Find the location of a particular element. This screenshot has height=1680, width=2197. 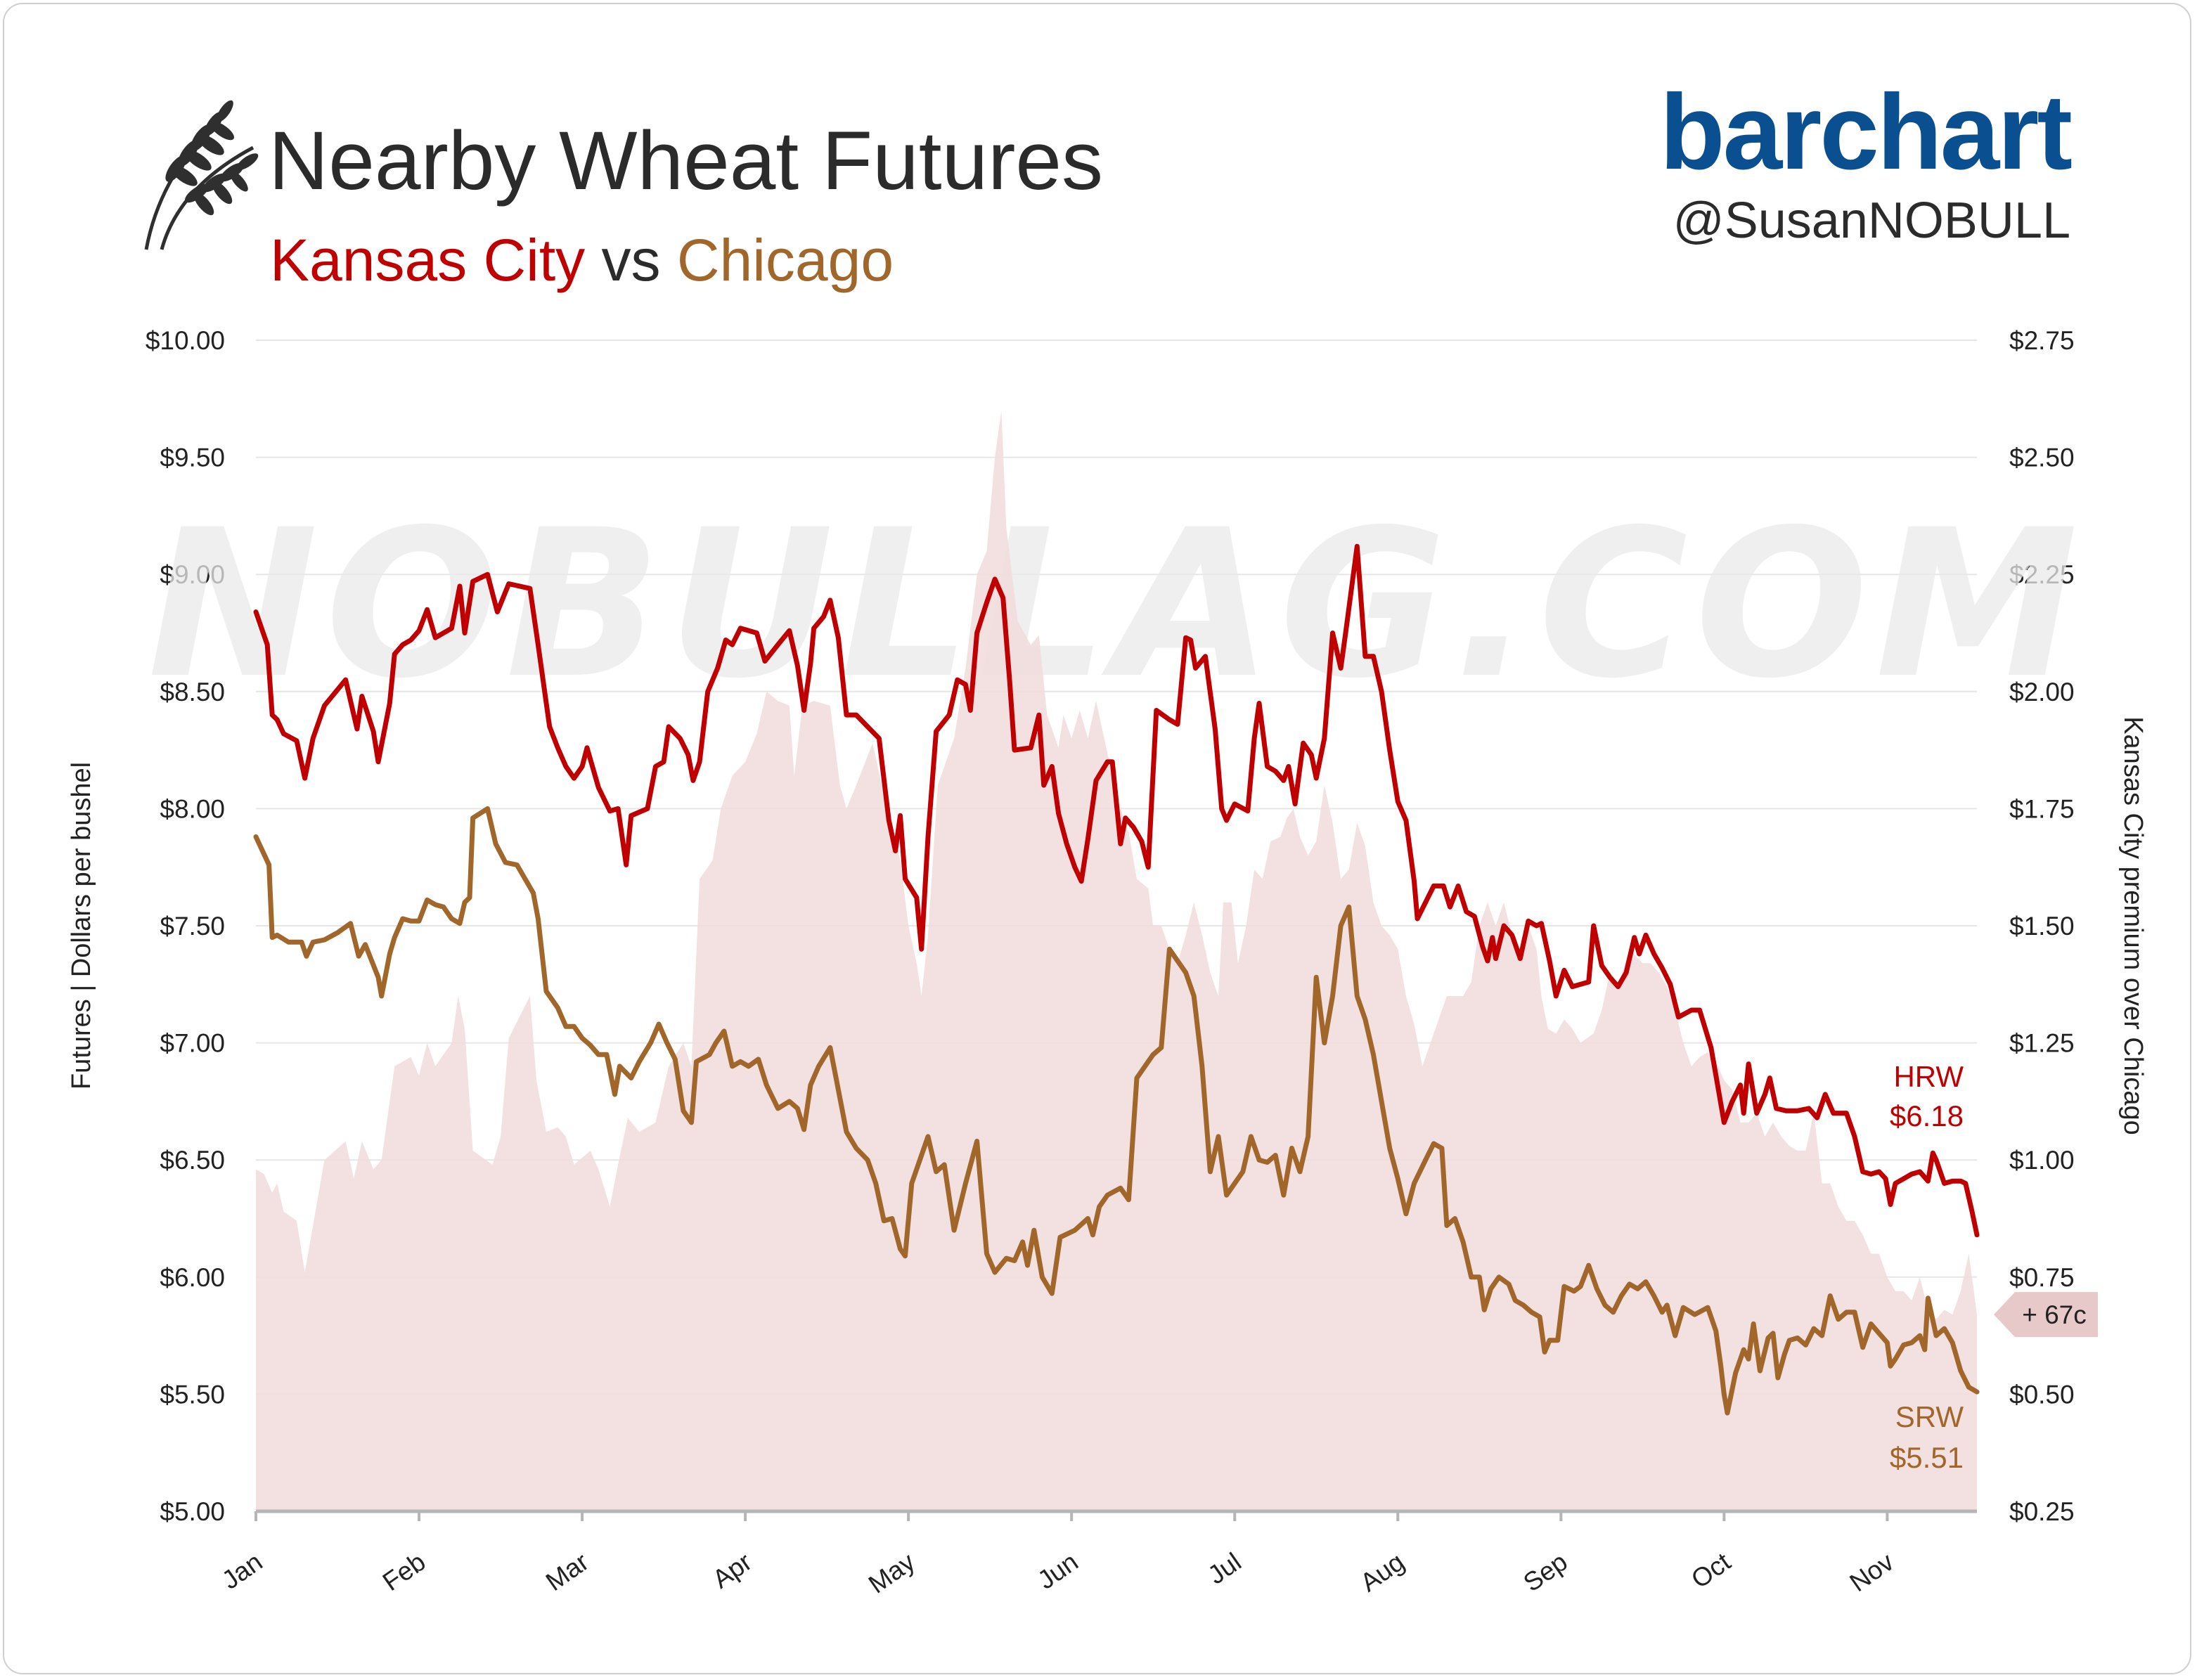

brand-logo: barchart is located at coordinates (1866, 132).